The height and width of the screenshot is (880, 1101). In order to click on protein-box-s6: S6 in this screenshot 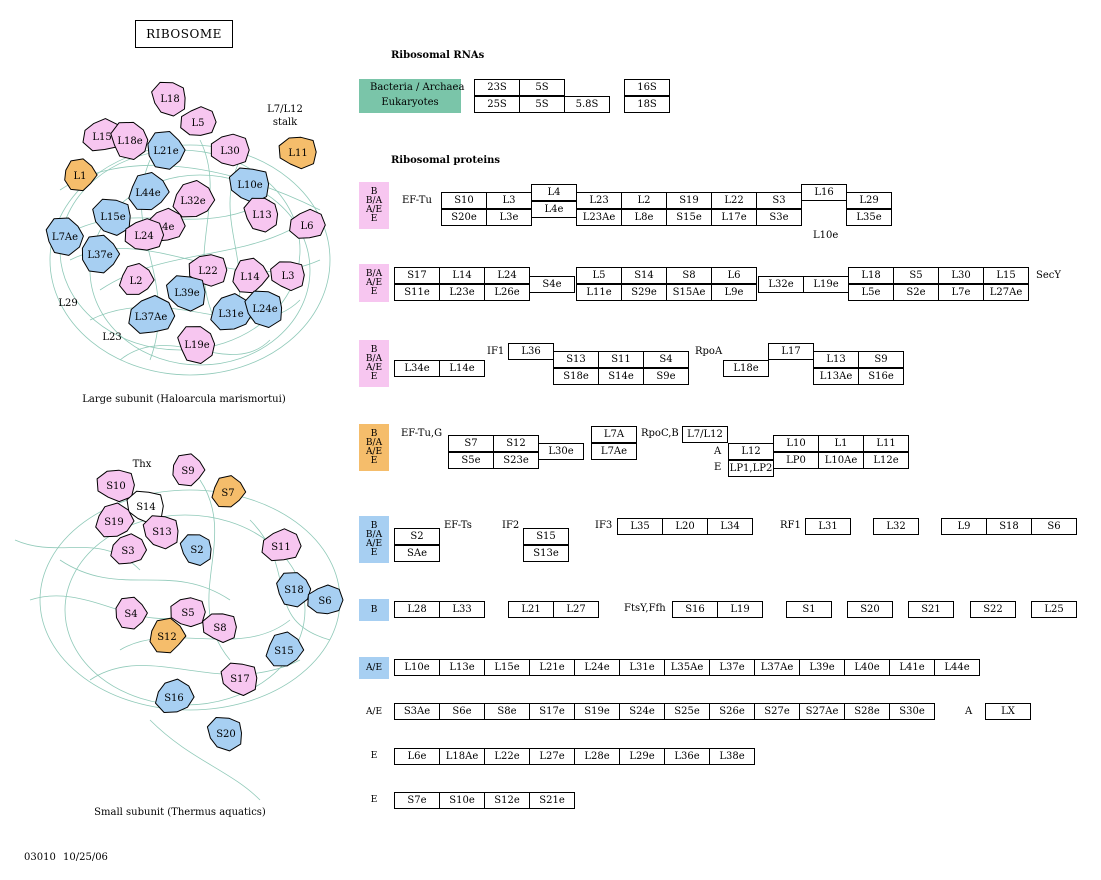, I will do `click(1054, 526)`.